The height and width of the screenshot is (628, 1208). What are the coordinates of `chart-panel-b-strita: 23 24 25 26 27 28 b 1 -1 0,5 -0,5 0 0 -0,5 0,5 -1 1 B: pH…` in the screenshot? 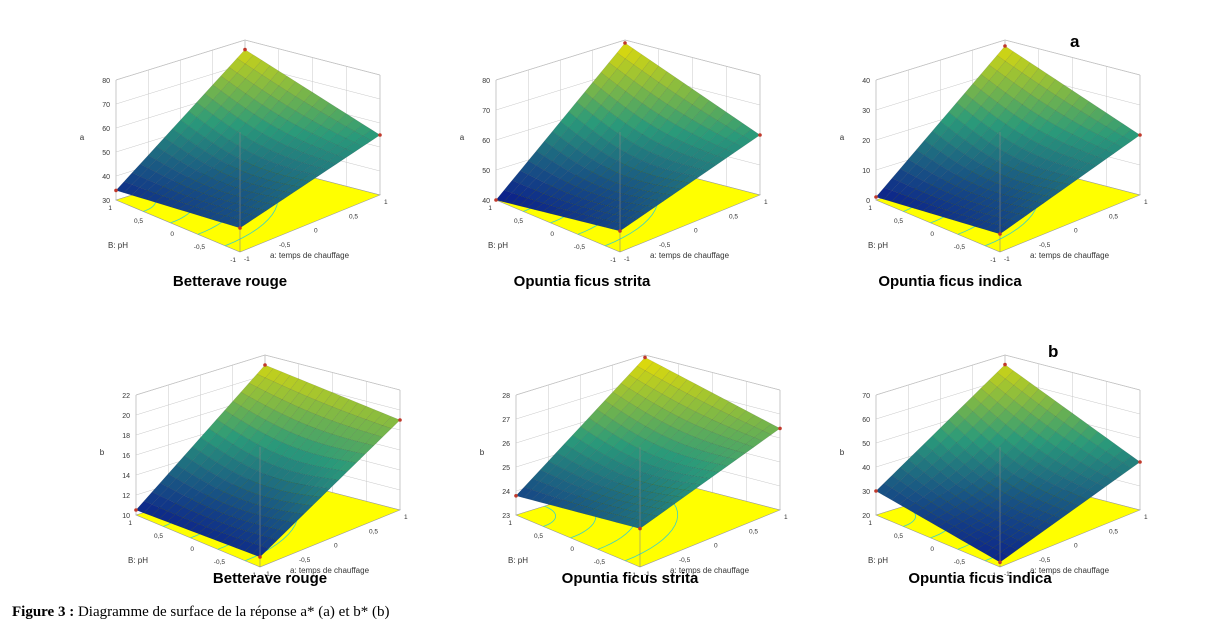 It's located at (630, 475).